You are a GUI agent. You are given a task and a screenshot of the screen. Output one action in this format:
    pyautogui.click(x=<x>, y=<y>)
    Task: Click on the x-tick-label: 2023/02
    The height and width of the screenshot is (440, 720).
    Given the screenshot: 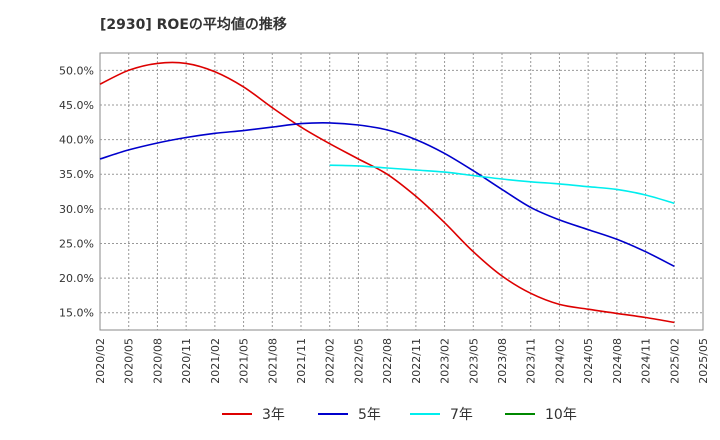 What is the action you would take?
    pyautogui.click(x=445, y=361)
    